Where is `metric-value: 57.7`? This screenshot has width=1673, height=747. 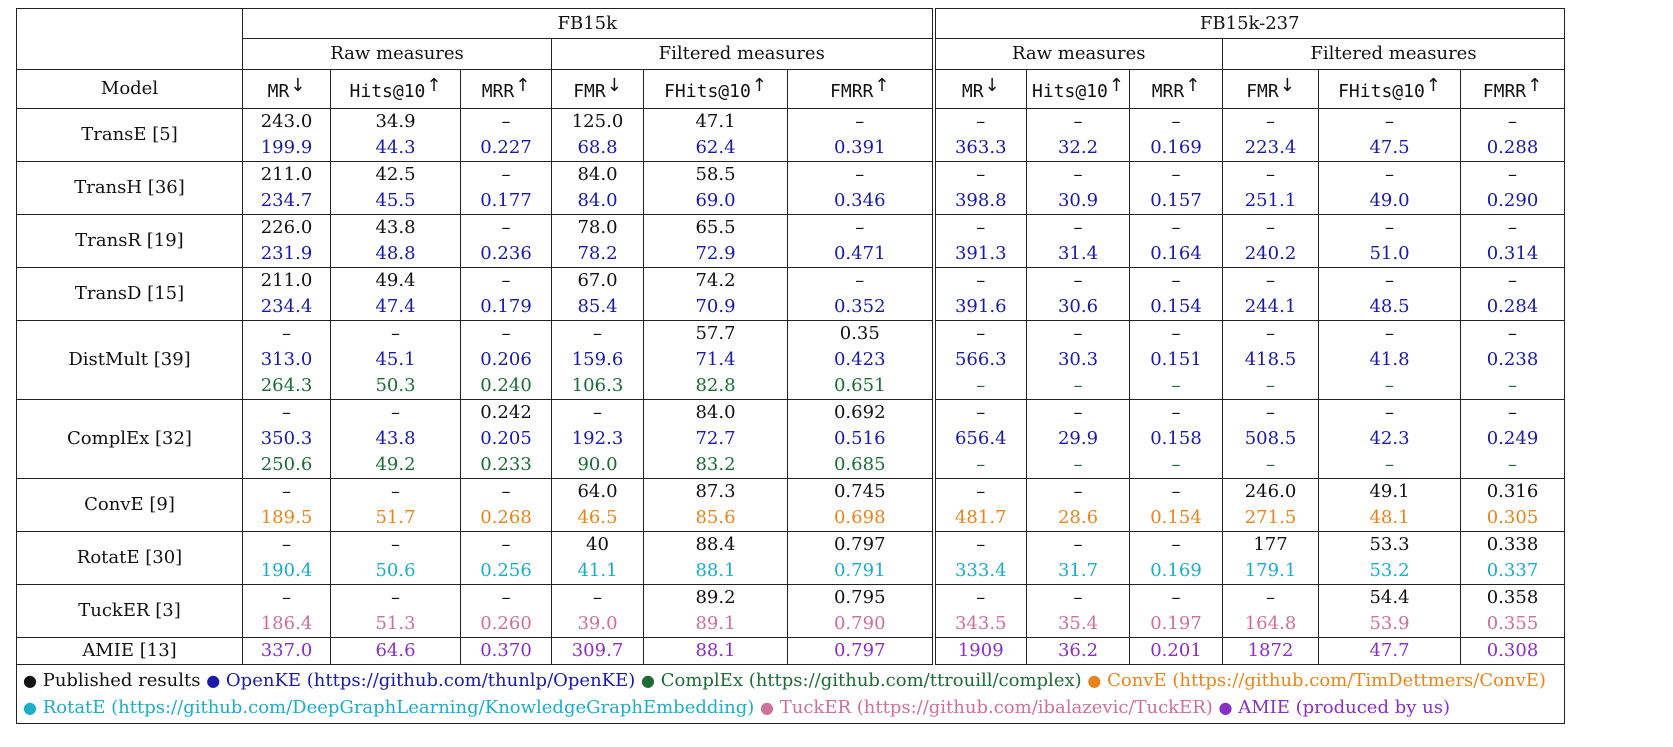
metric-value: 57.7 is located at coordinates (715, 333).